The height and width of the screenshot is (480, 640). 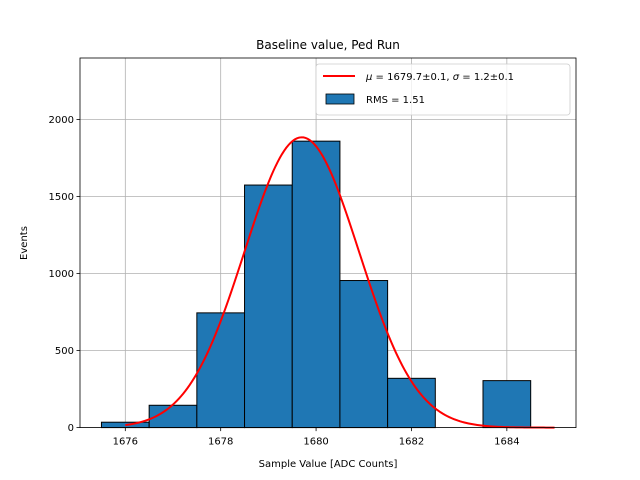 What do you see at coordinates (71, 428) in the screenshot?
I see `y-tick-label: 0` at bounding box center [71, 428].